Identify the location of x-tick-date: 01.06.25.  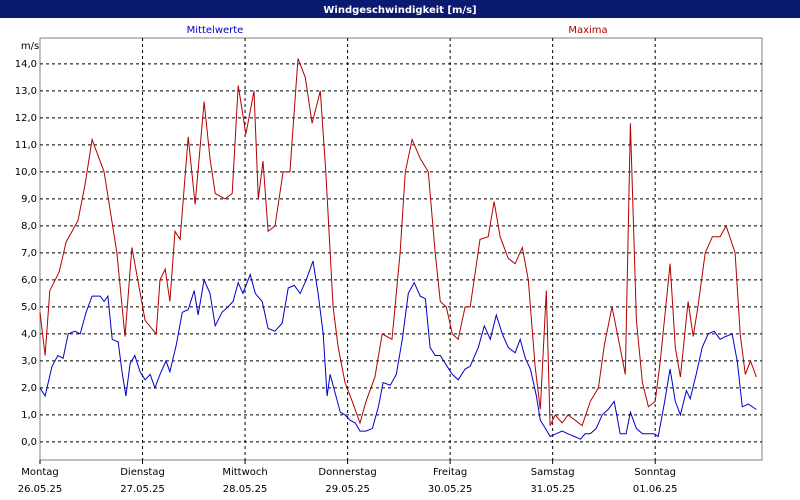
(655, 489).